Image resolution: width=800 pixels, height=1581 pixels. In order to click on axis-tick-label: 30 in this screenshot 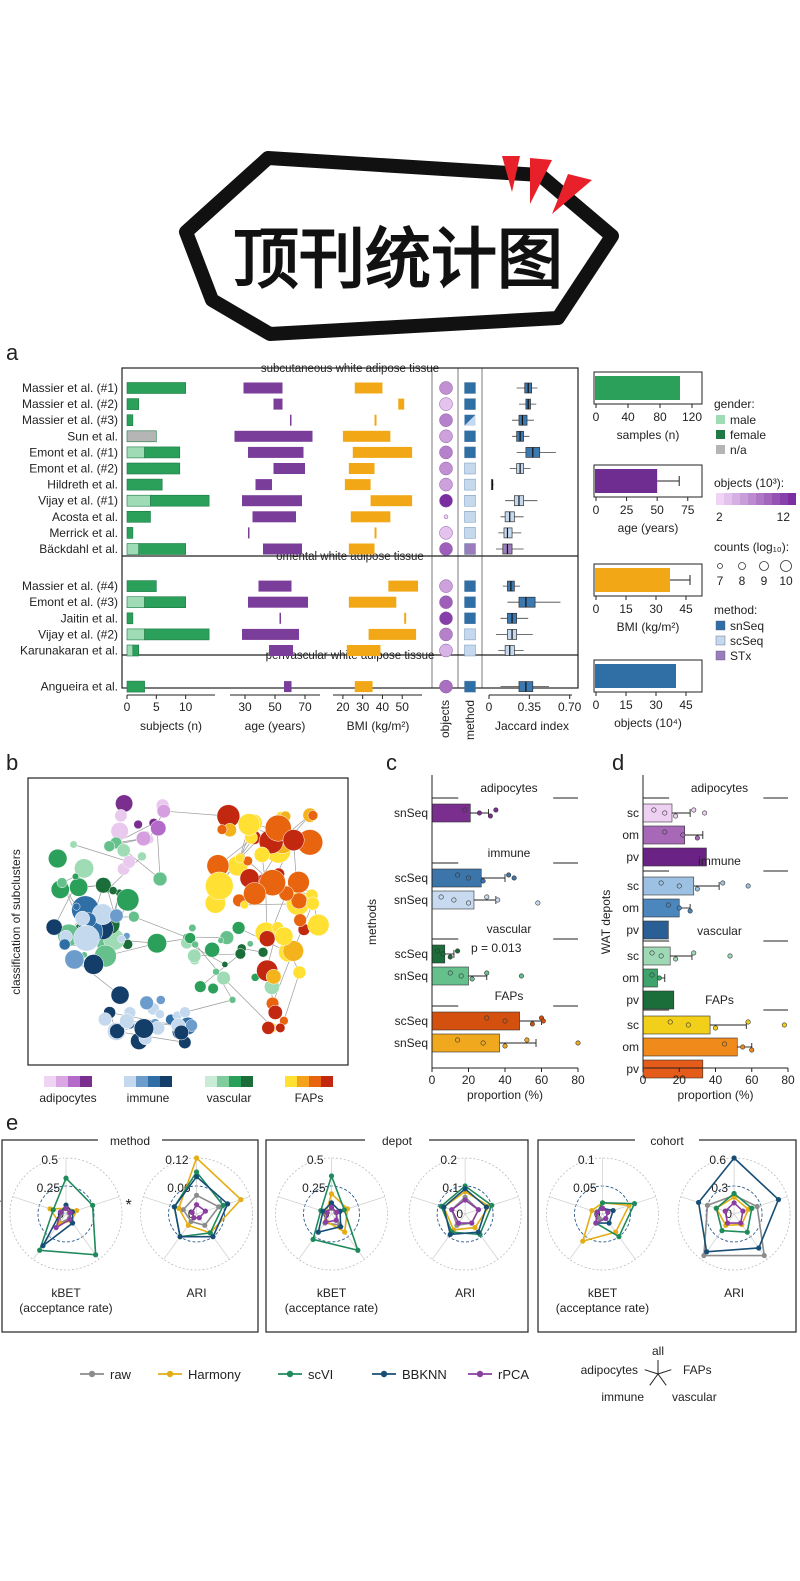, I will do `click(245, 707)`.